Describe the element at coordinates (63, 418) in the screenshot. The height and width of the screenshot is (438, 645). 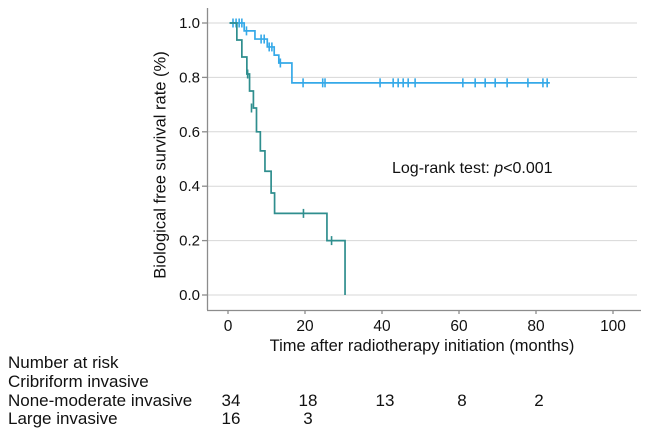
I see `risk-row-label-large: Large invasive` at that location.